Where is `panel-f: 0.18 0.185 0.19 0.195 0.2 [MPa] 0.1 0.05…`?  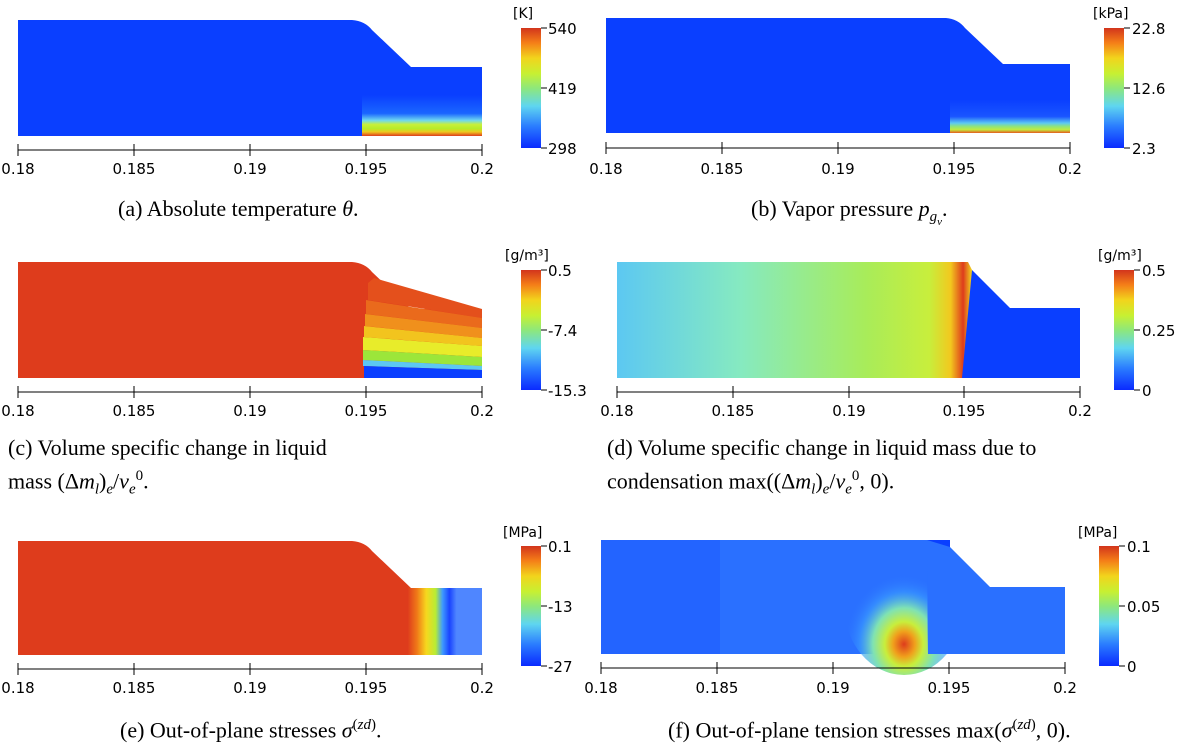 panel-f: 0.18 0.185 0.19 0.195 0.2 [MPa] 0.1 0.05… is located at coordinates (872, 611).